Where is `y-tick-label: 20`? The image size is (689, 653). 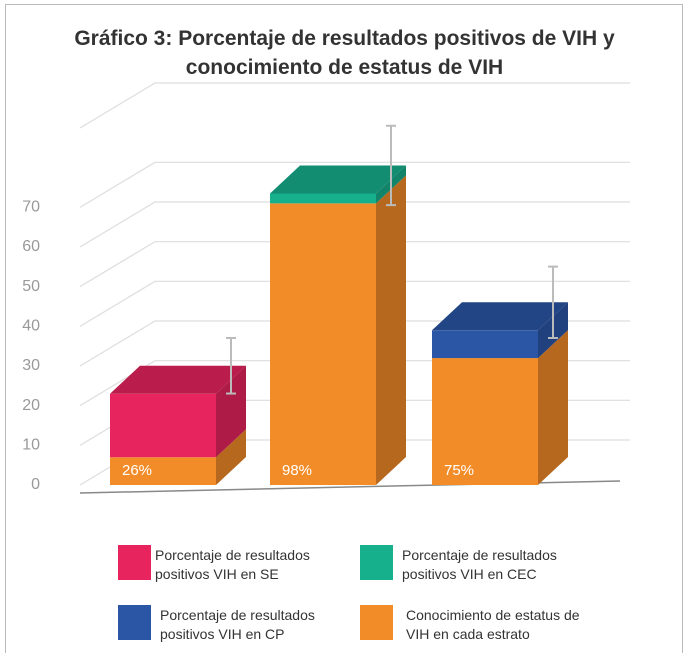
y-tick-label: 20 is located at coordinates (31, 405).